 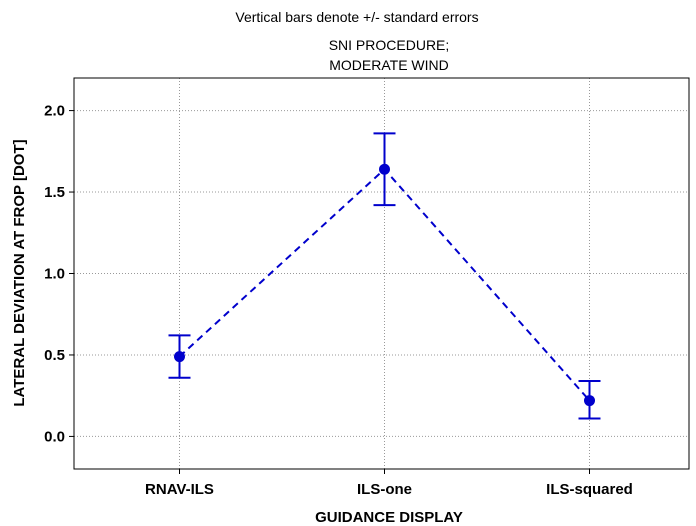 I want to click on y-tick-label: 1.0, so click(x=54, y=274).